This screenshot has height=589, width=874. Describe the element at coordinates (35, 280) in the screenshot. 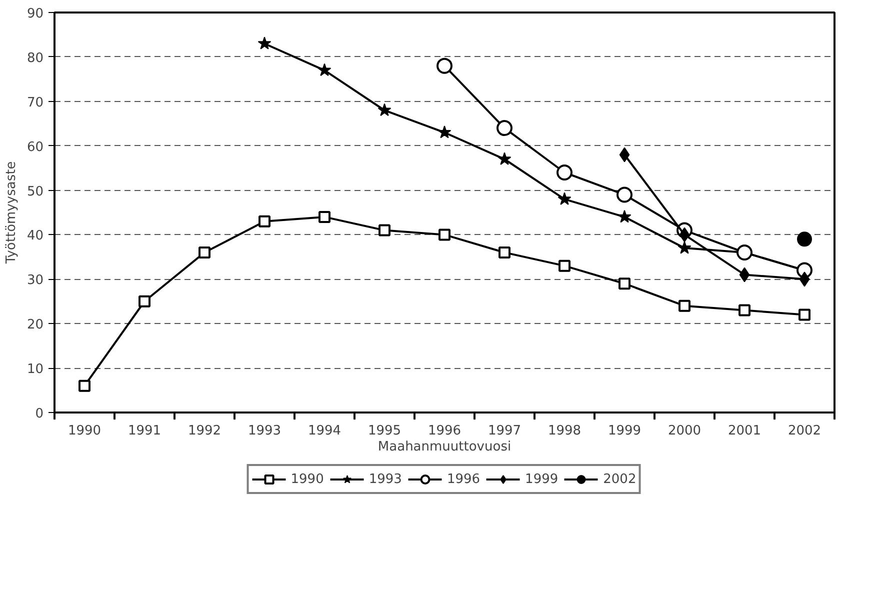

I see `y-tick-label: 30` at that location.